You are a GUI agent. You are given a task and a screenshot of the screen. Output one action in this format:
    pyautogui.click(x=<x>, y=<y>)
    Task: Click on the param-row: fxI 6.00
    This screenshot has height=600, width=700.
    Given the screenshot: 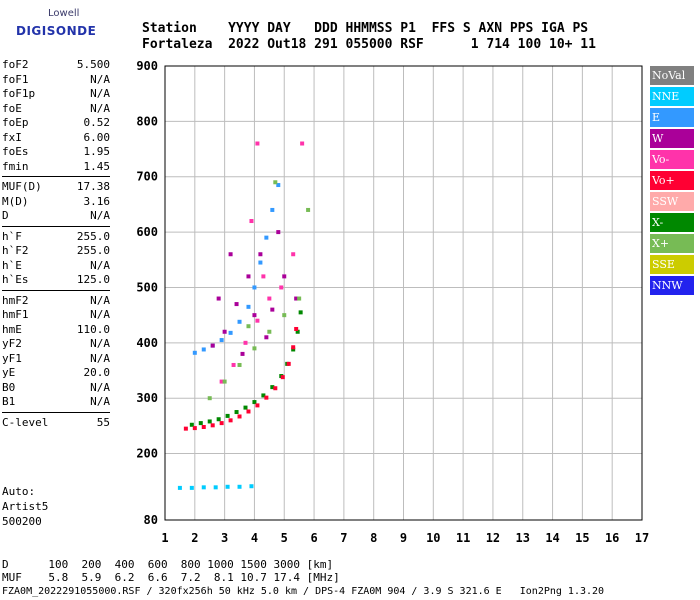 What is the action you would take?
    pyautogui.click(x=56, y=138)
    